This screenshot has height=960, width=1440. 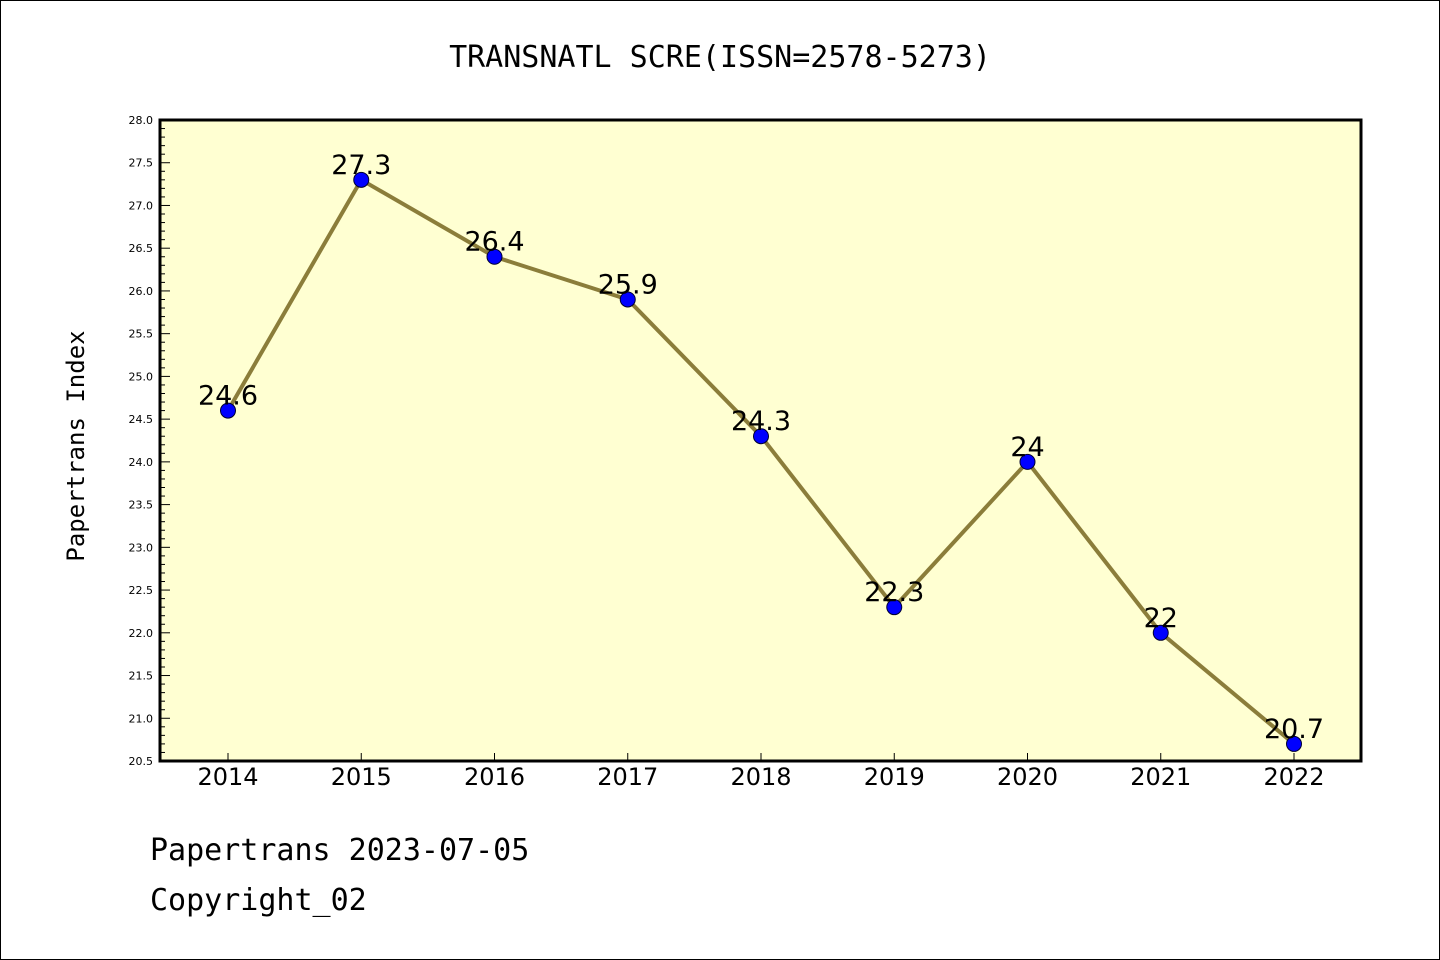 What do you see at coordinates (1027, 777) in the screenshot?
I see `x-tick-label: 2020` at bounding box center [1027, 777].